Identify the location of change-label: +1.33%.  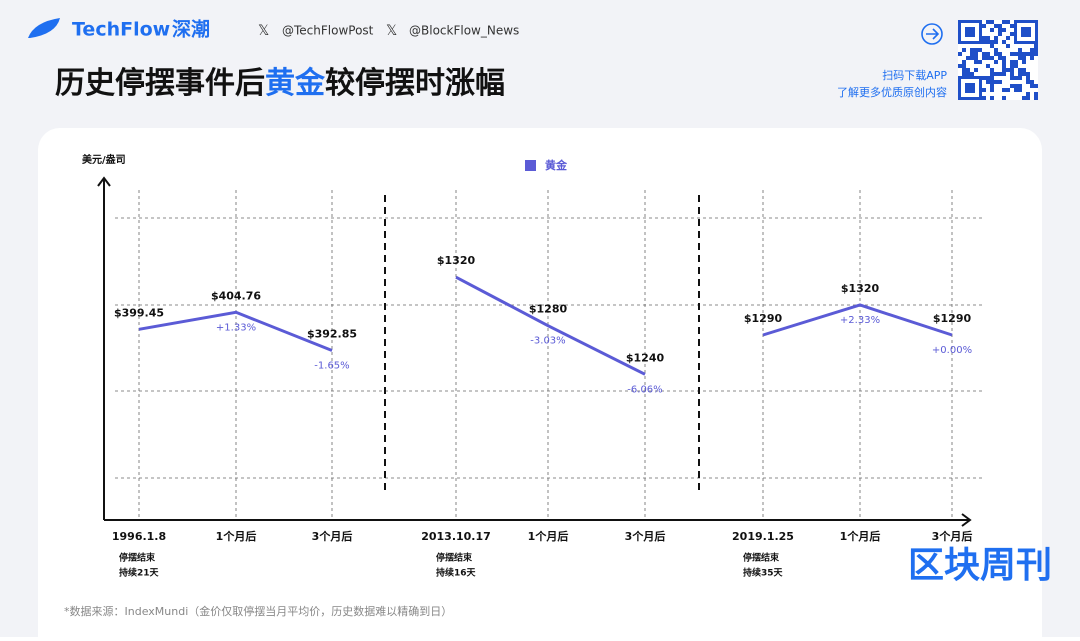
(236, 327).